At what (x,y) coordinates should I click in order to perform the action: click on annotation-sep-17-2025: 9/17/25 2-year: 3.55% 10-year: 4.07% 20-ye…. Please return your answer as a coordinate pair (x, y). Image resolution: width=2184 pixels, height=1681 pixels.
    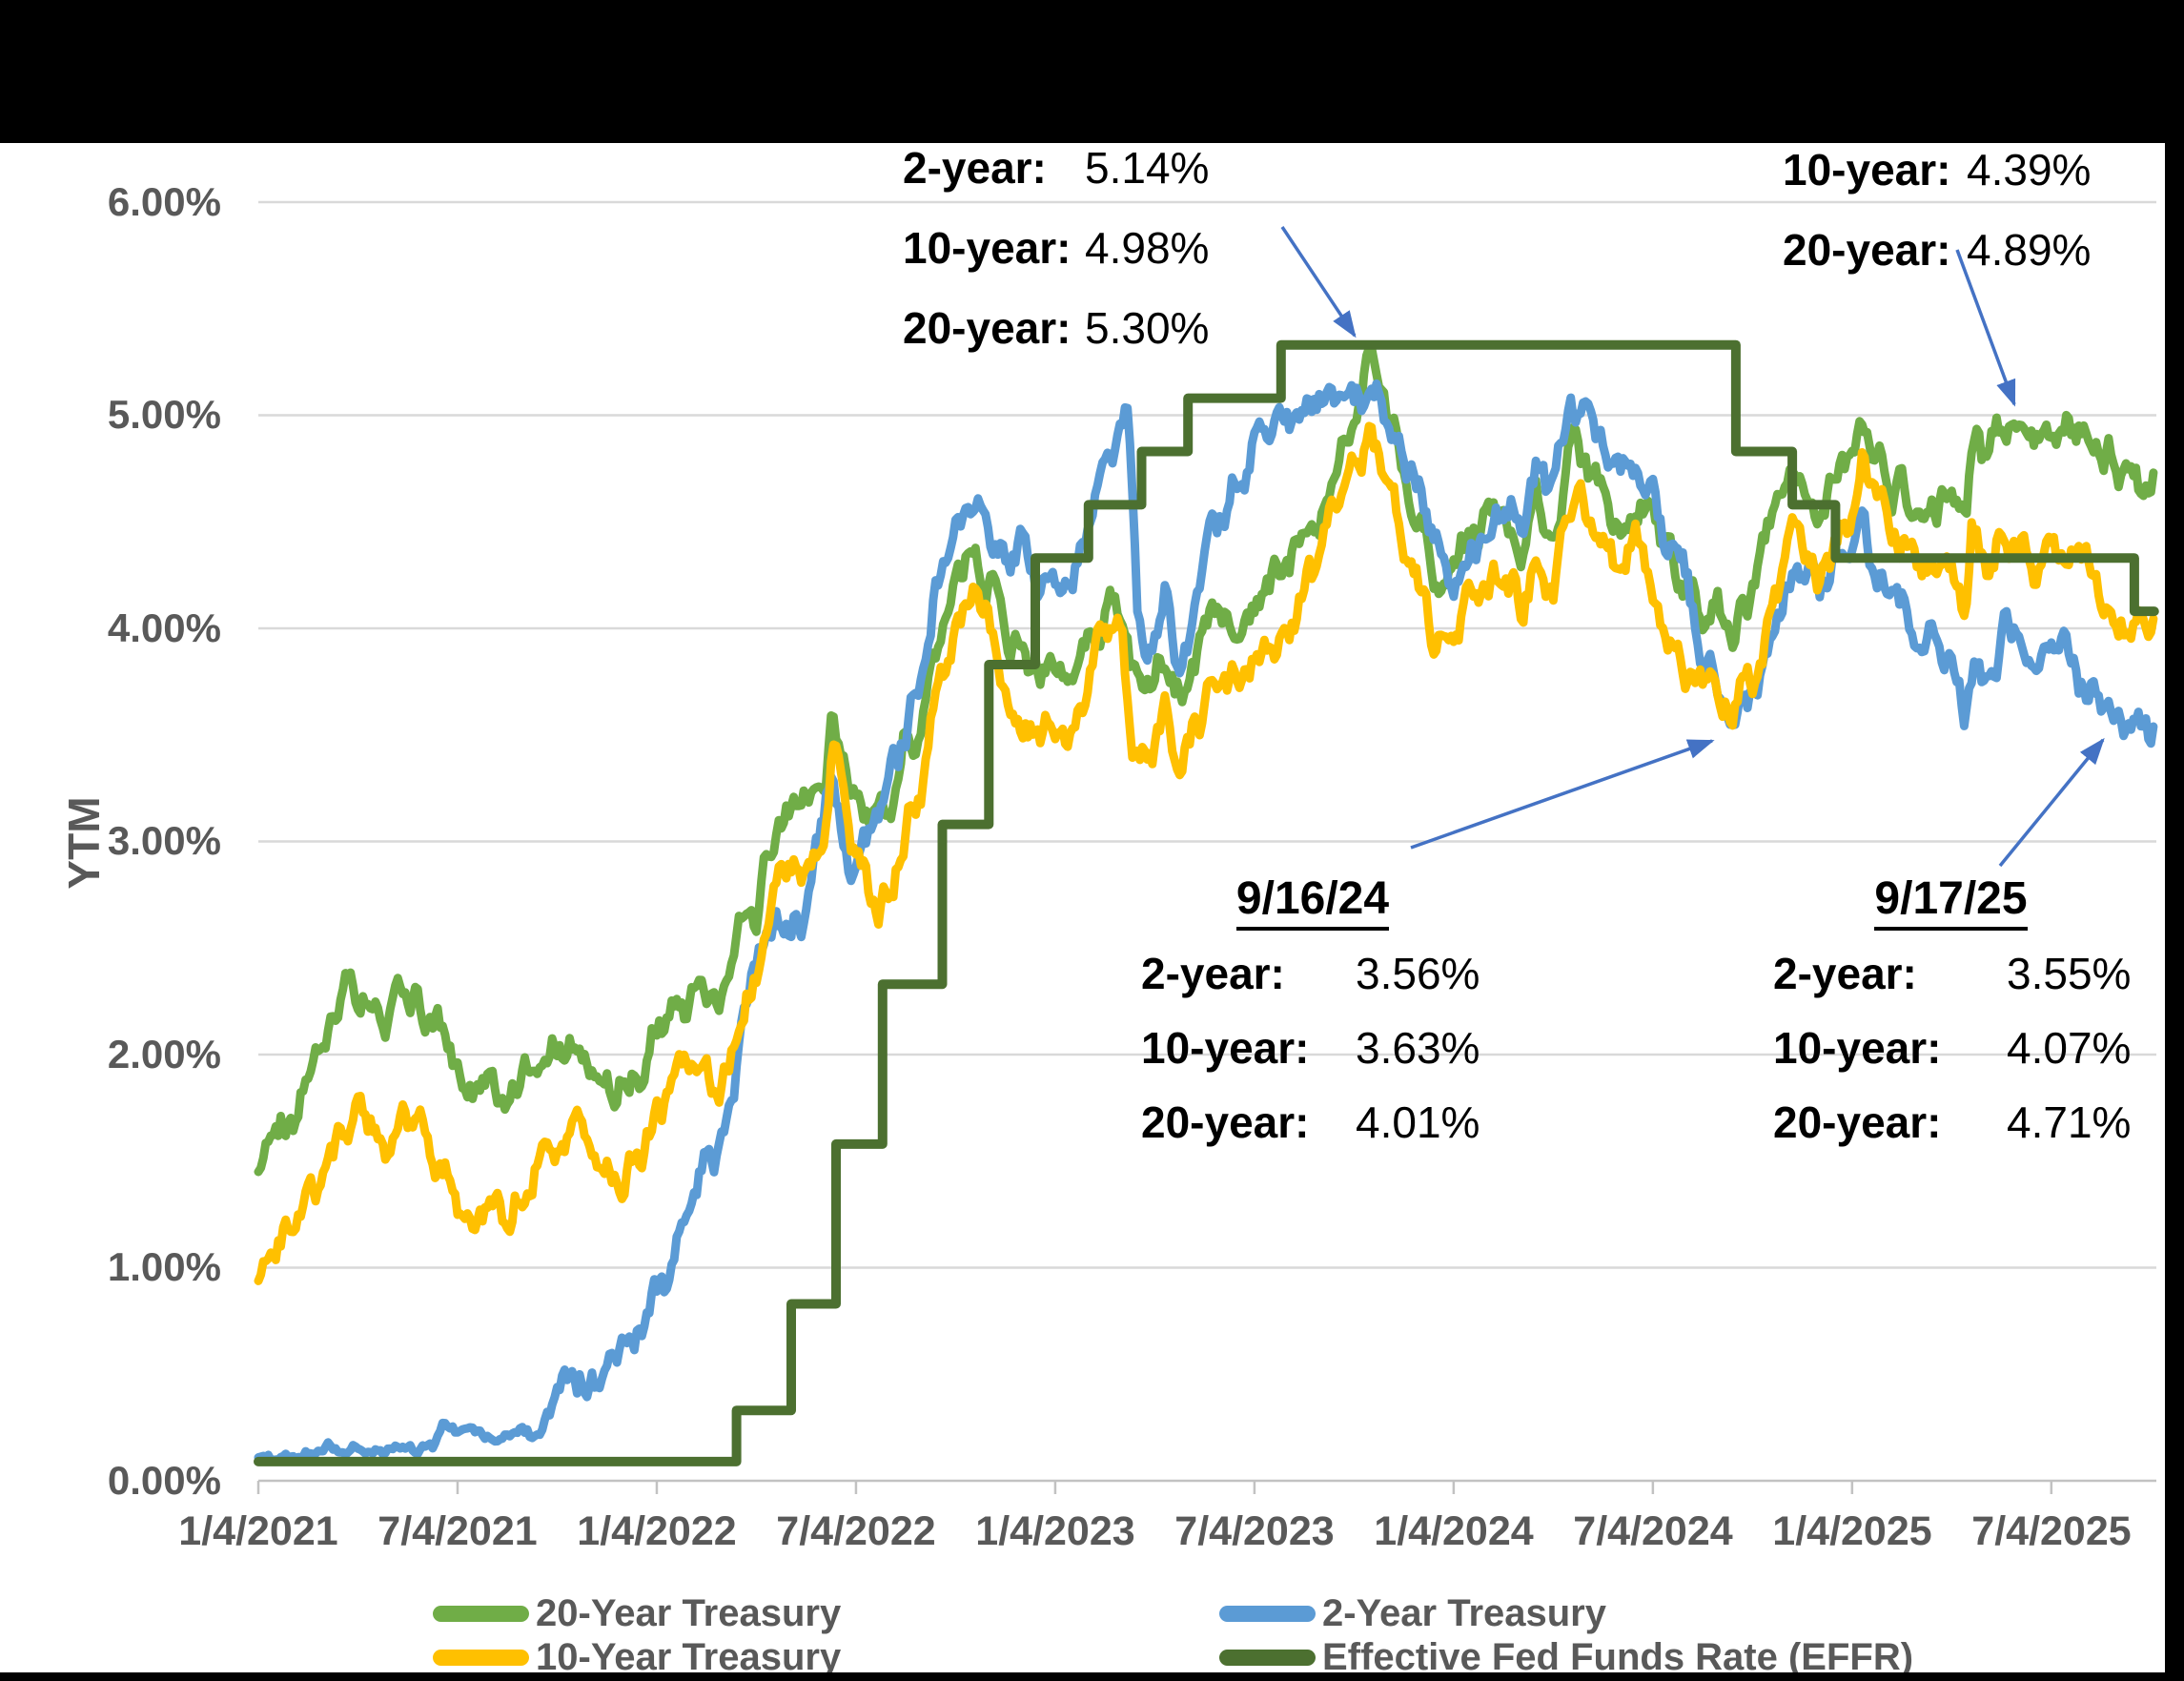
    Looking at the image, I should click on (1952, 1019).